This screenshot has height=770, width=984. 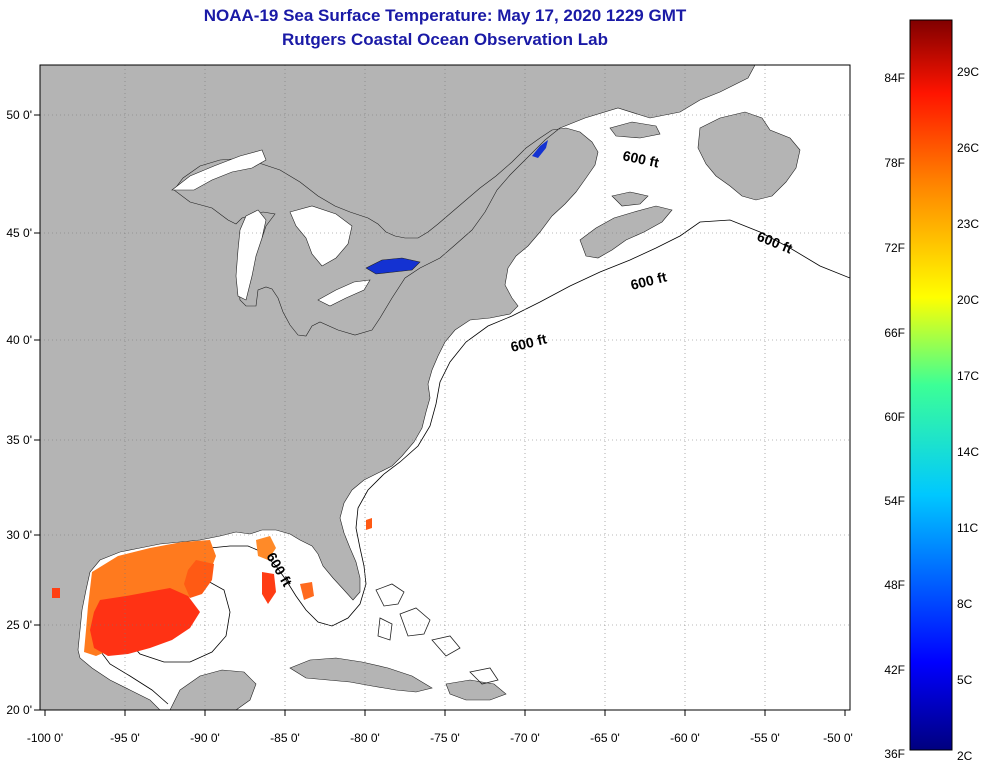 What do you see at coordinates (19, 440) in the screenshot?
I see `lat-label: 35 0'` at bounding box center [19, 440].